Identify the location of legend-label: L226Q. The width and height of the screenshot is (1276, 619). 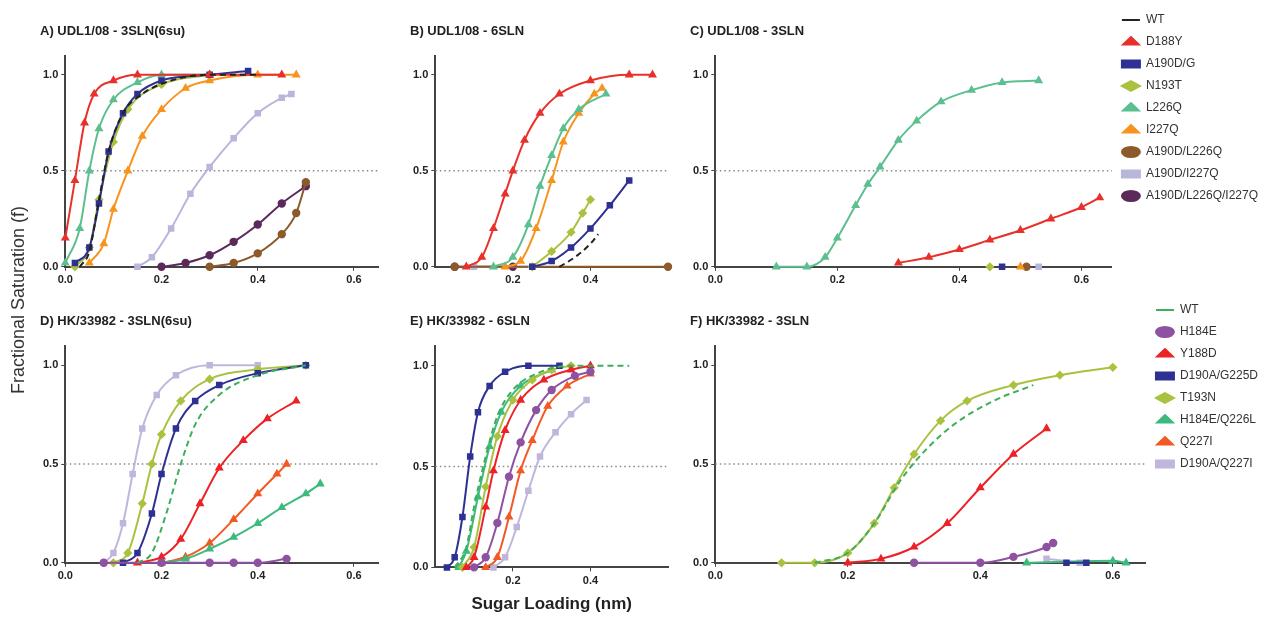
(1163, 107).